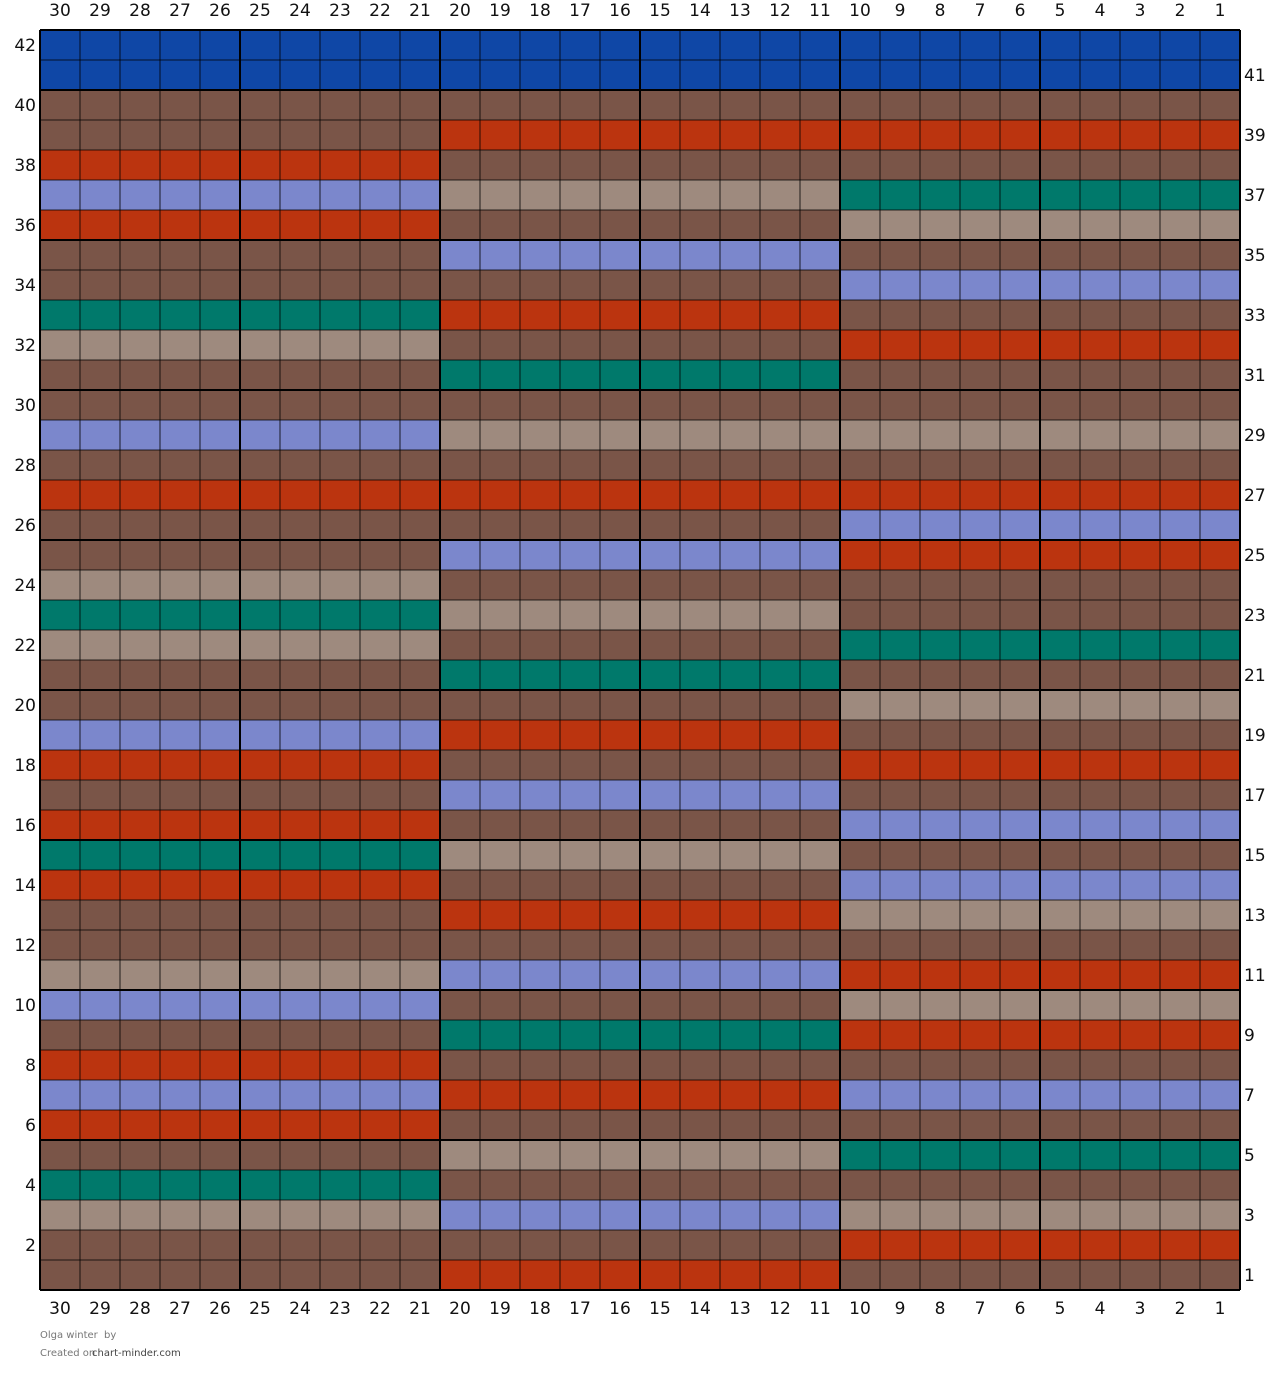  I want to click on row-number: 20, so click(25, 706).